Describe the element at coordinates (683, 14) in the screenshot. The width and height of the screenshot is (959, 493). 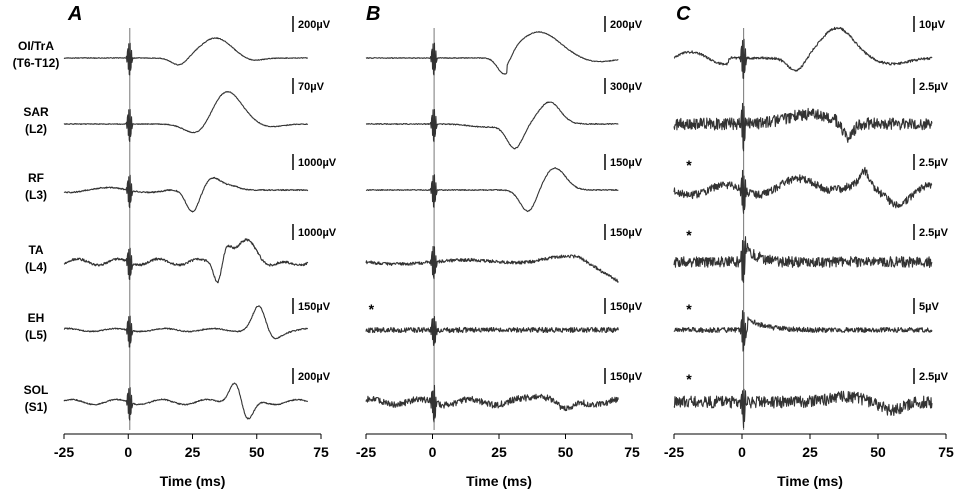
I see `panel-letter: C` at that location.